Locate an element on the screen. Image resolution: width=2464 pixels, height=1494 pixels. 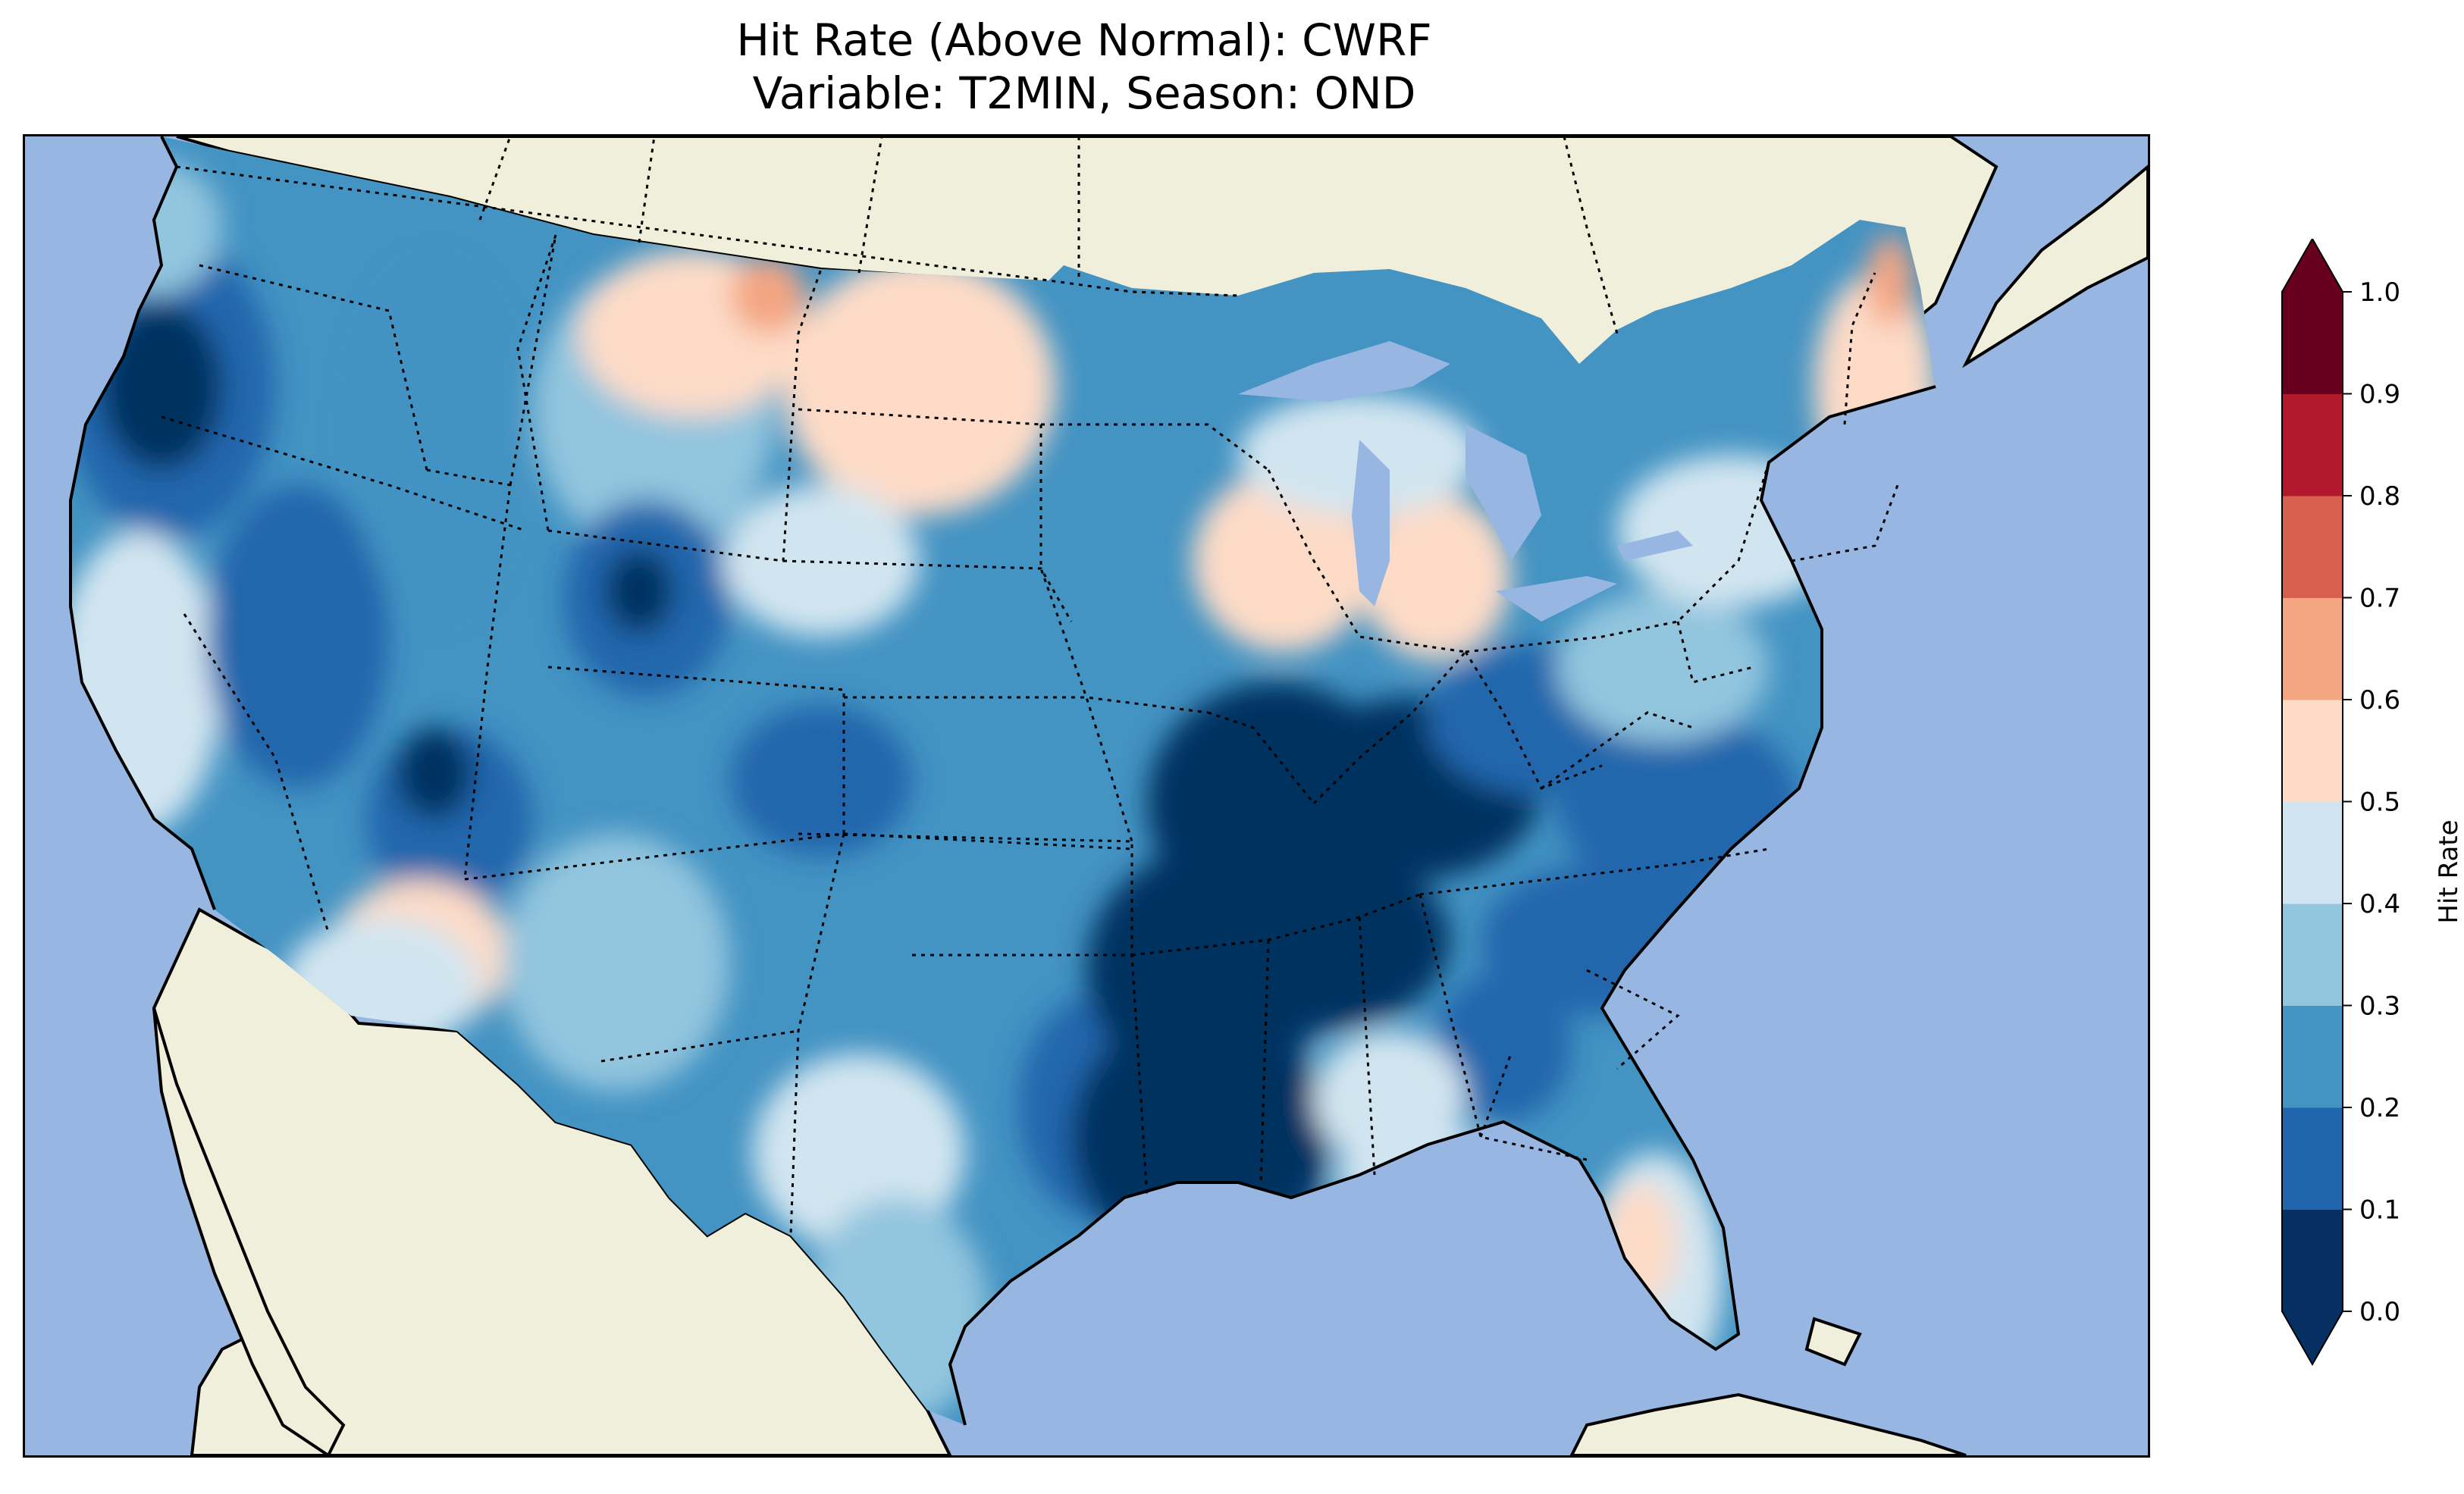
lake-superior is located at coordinates (1344, 371).